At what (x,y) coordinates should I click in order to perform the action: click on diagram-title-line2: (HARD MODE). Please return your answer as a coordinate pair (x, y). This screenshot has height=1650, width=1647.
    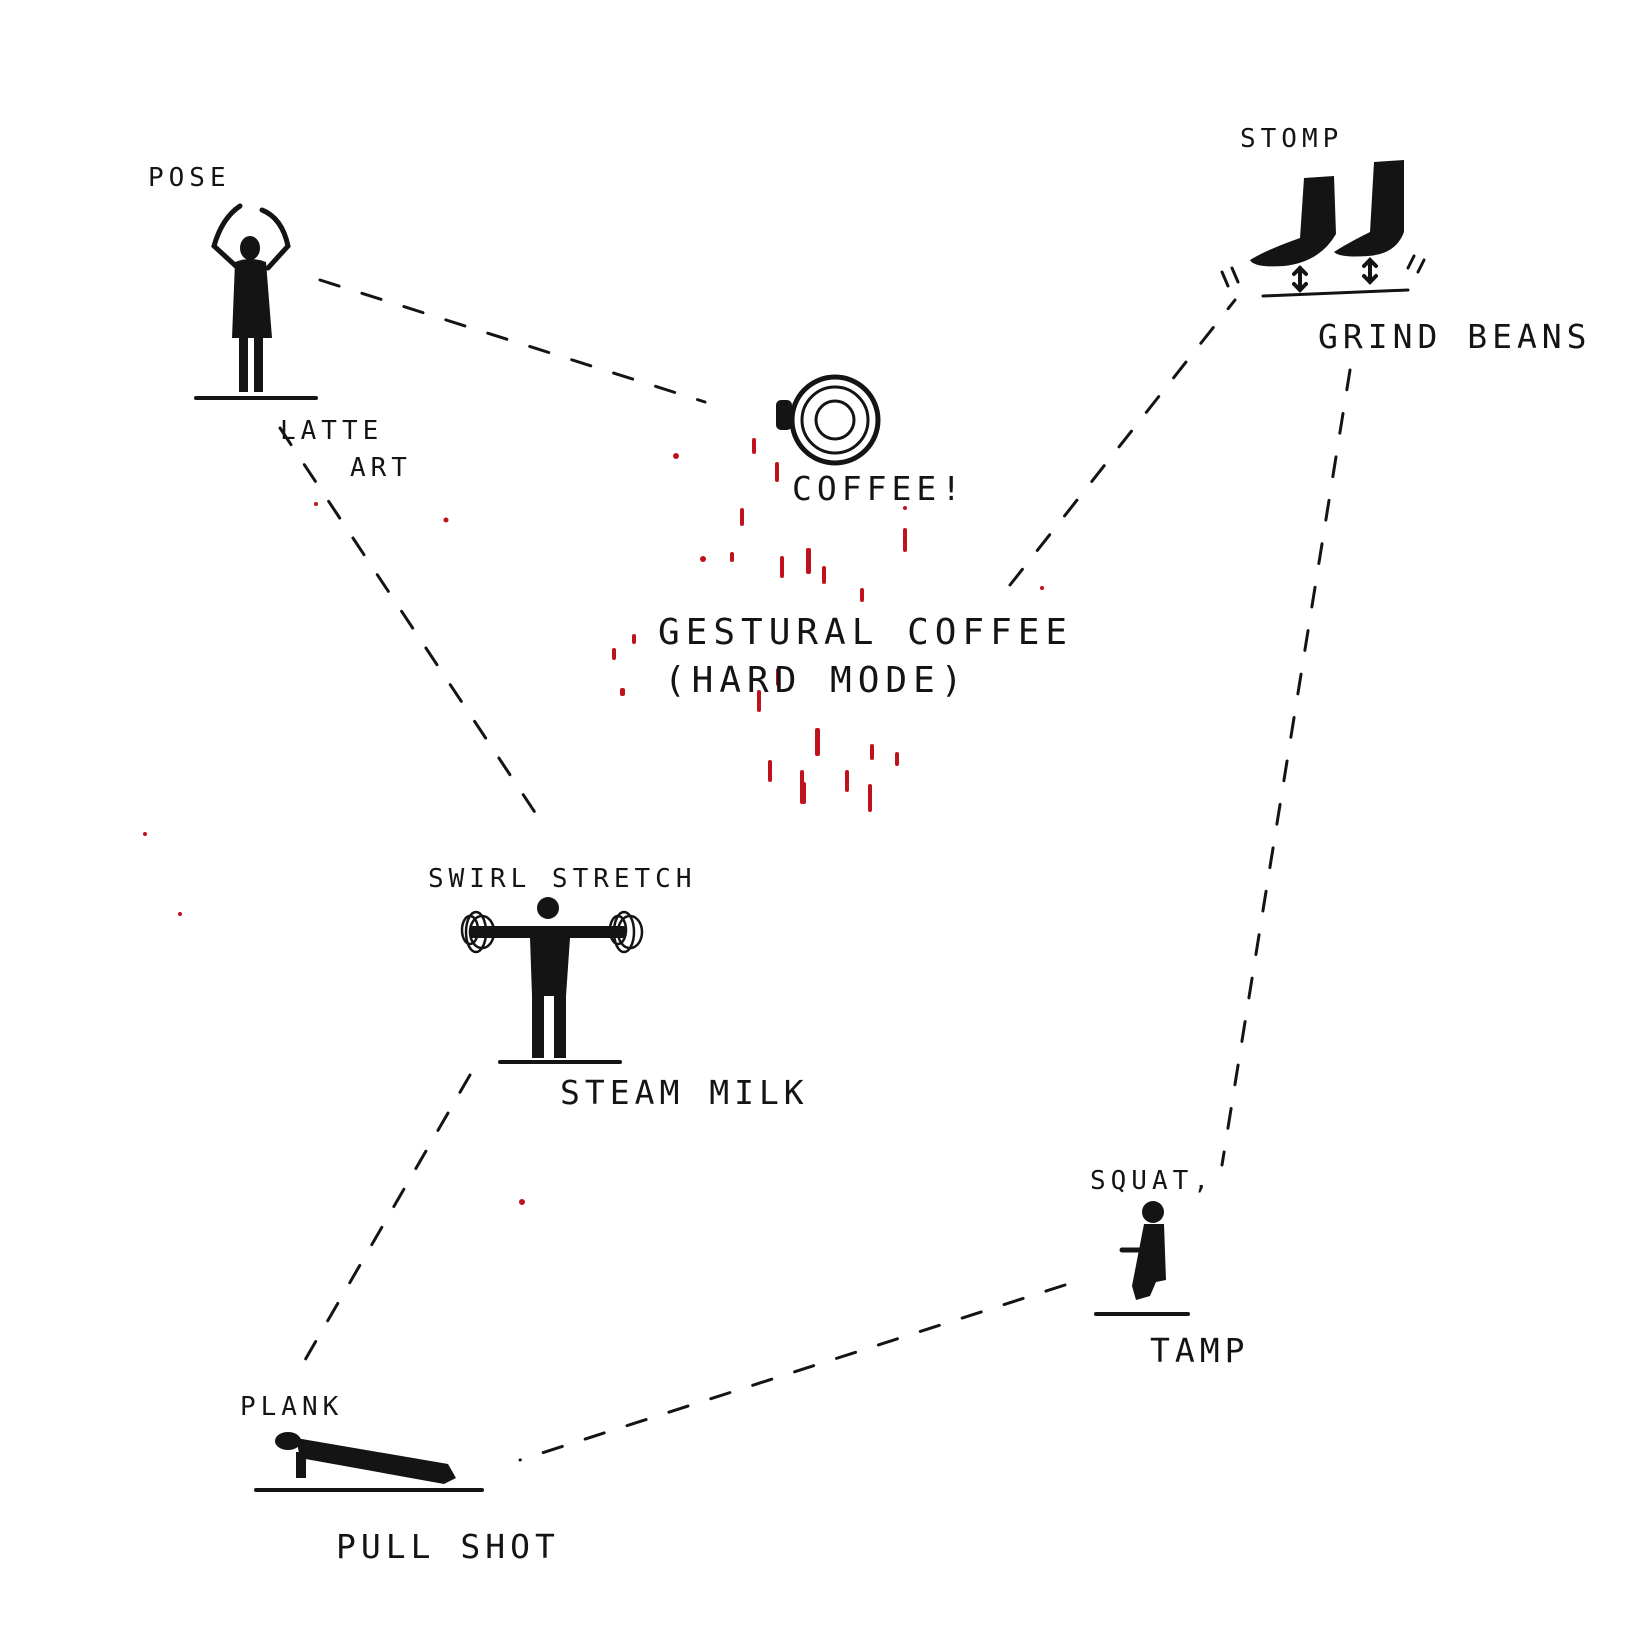
    Looking at the image, I should click on (816, 680).